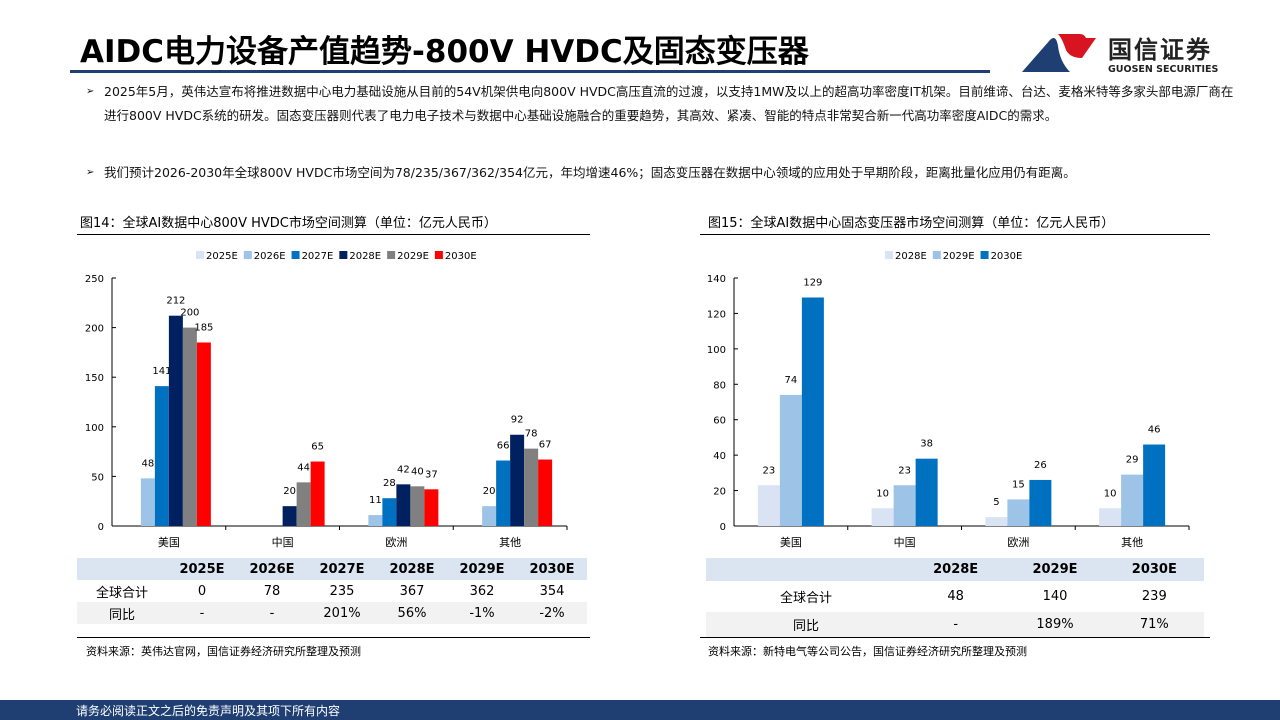 The image size is (1280, 720). I want to click on data-label: 28, so click(389, 483).